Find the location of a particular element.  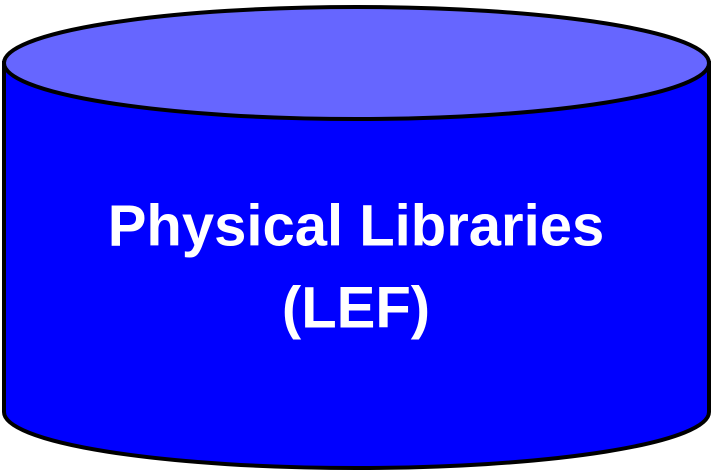

label-line: Physical Libraries is located at coordinates (356, 225).